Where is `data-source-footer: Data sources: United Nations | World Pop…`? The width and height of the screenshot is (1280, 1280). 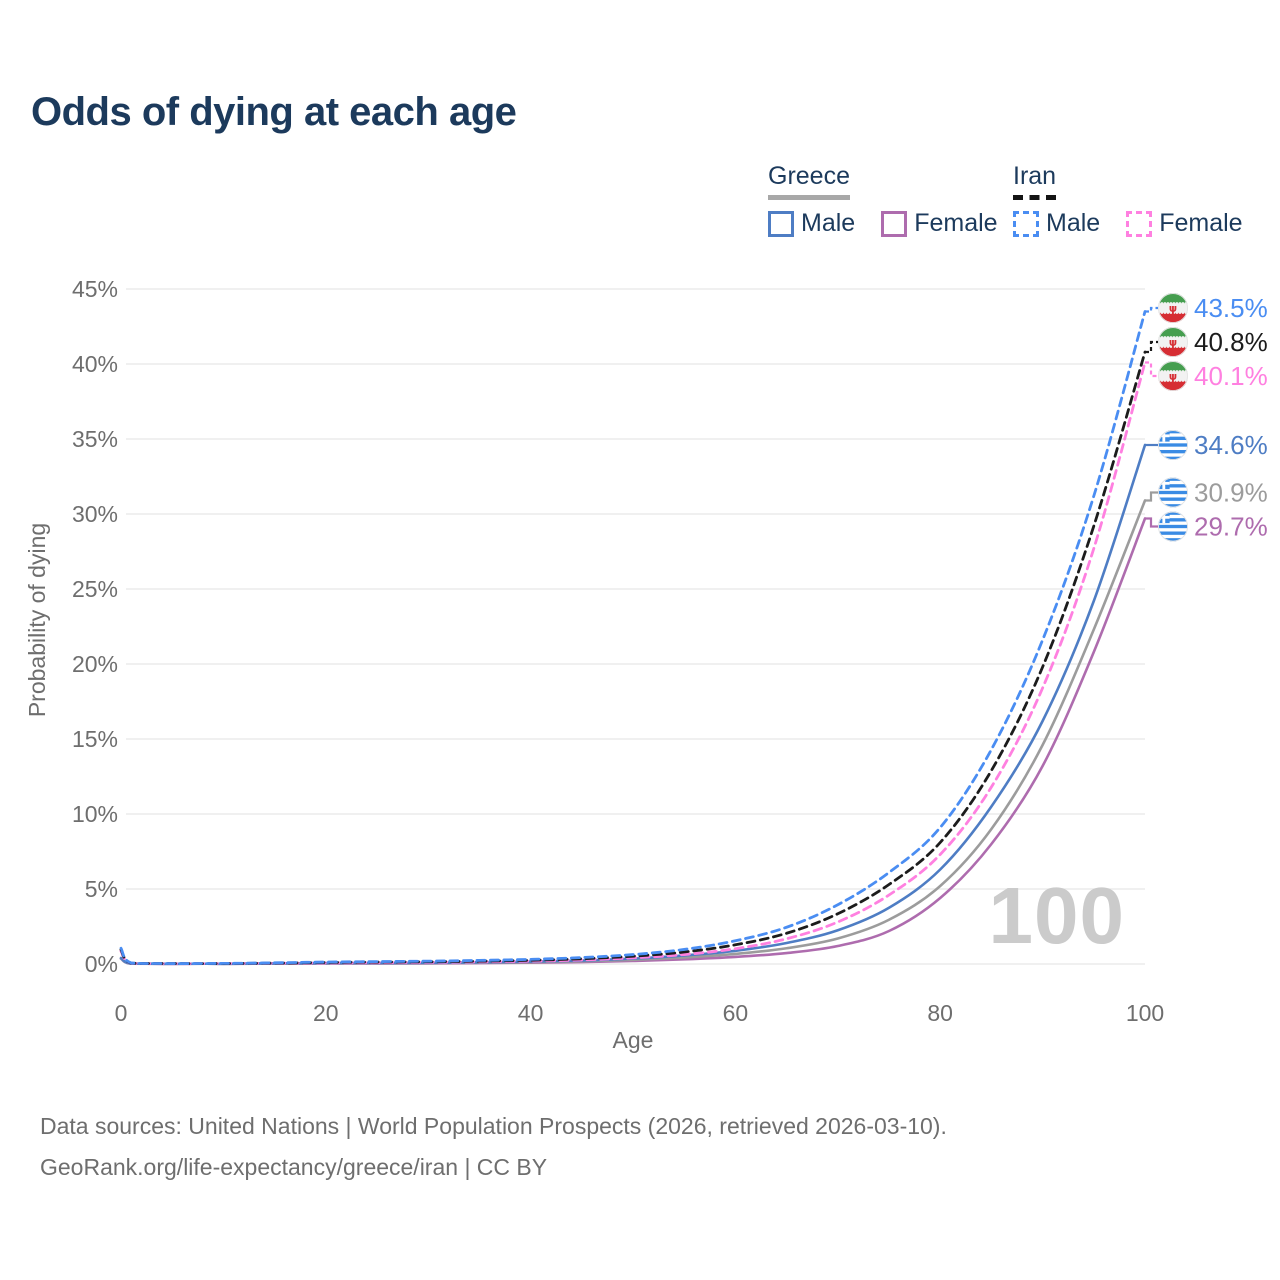
data-source-footer: Data sources: United Nations | World Pop… is located at coordinates (493, 1147).